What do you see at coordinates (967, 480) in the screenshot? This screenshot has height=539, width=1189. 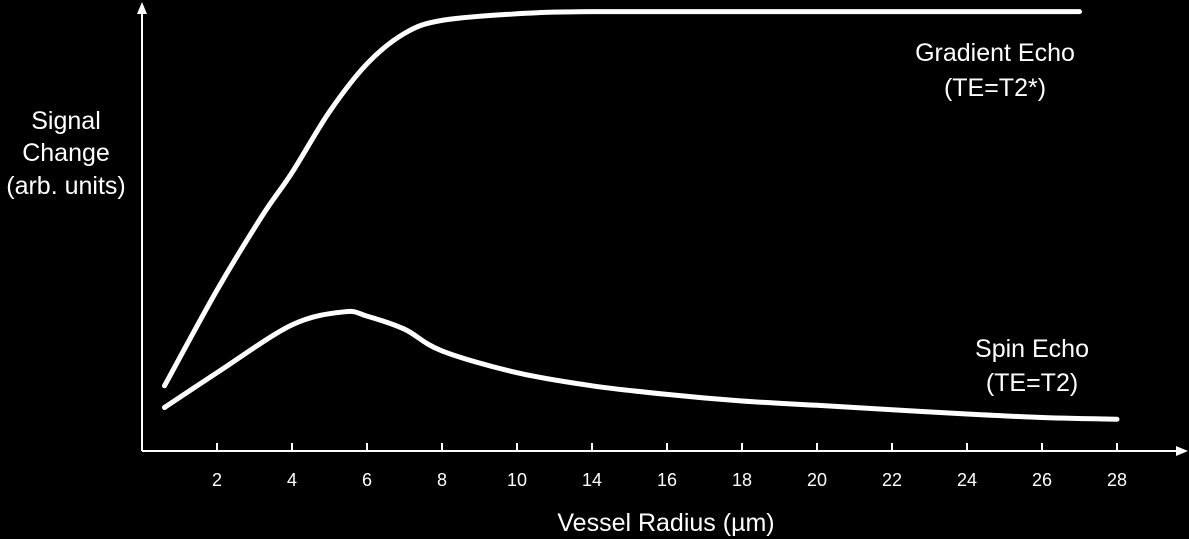 I see `x-tick-label: 24` at bounding box center [967, 480].